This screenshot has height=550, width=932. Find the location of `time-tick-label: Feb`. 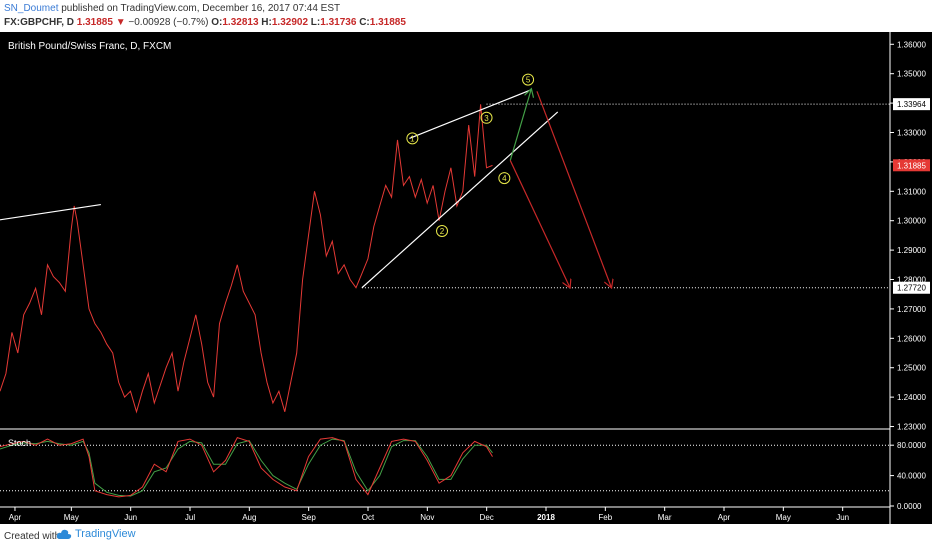

time-tick-label: Feb is located at coordinates (605, 517).